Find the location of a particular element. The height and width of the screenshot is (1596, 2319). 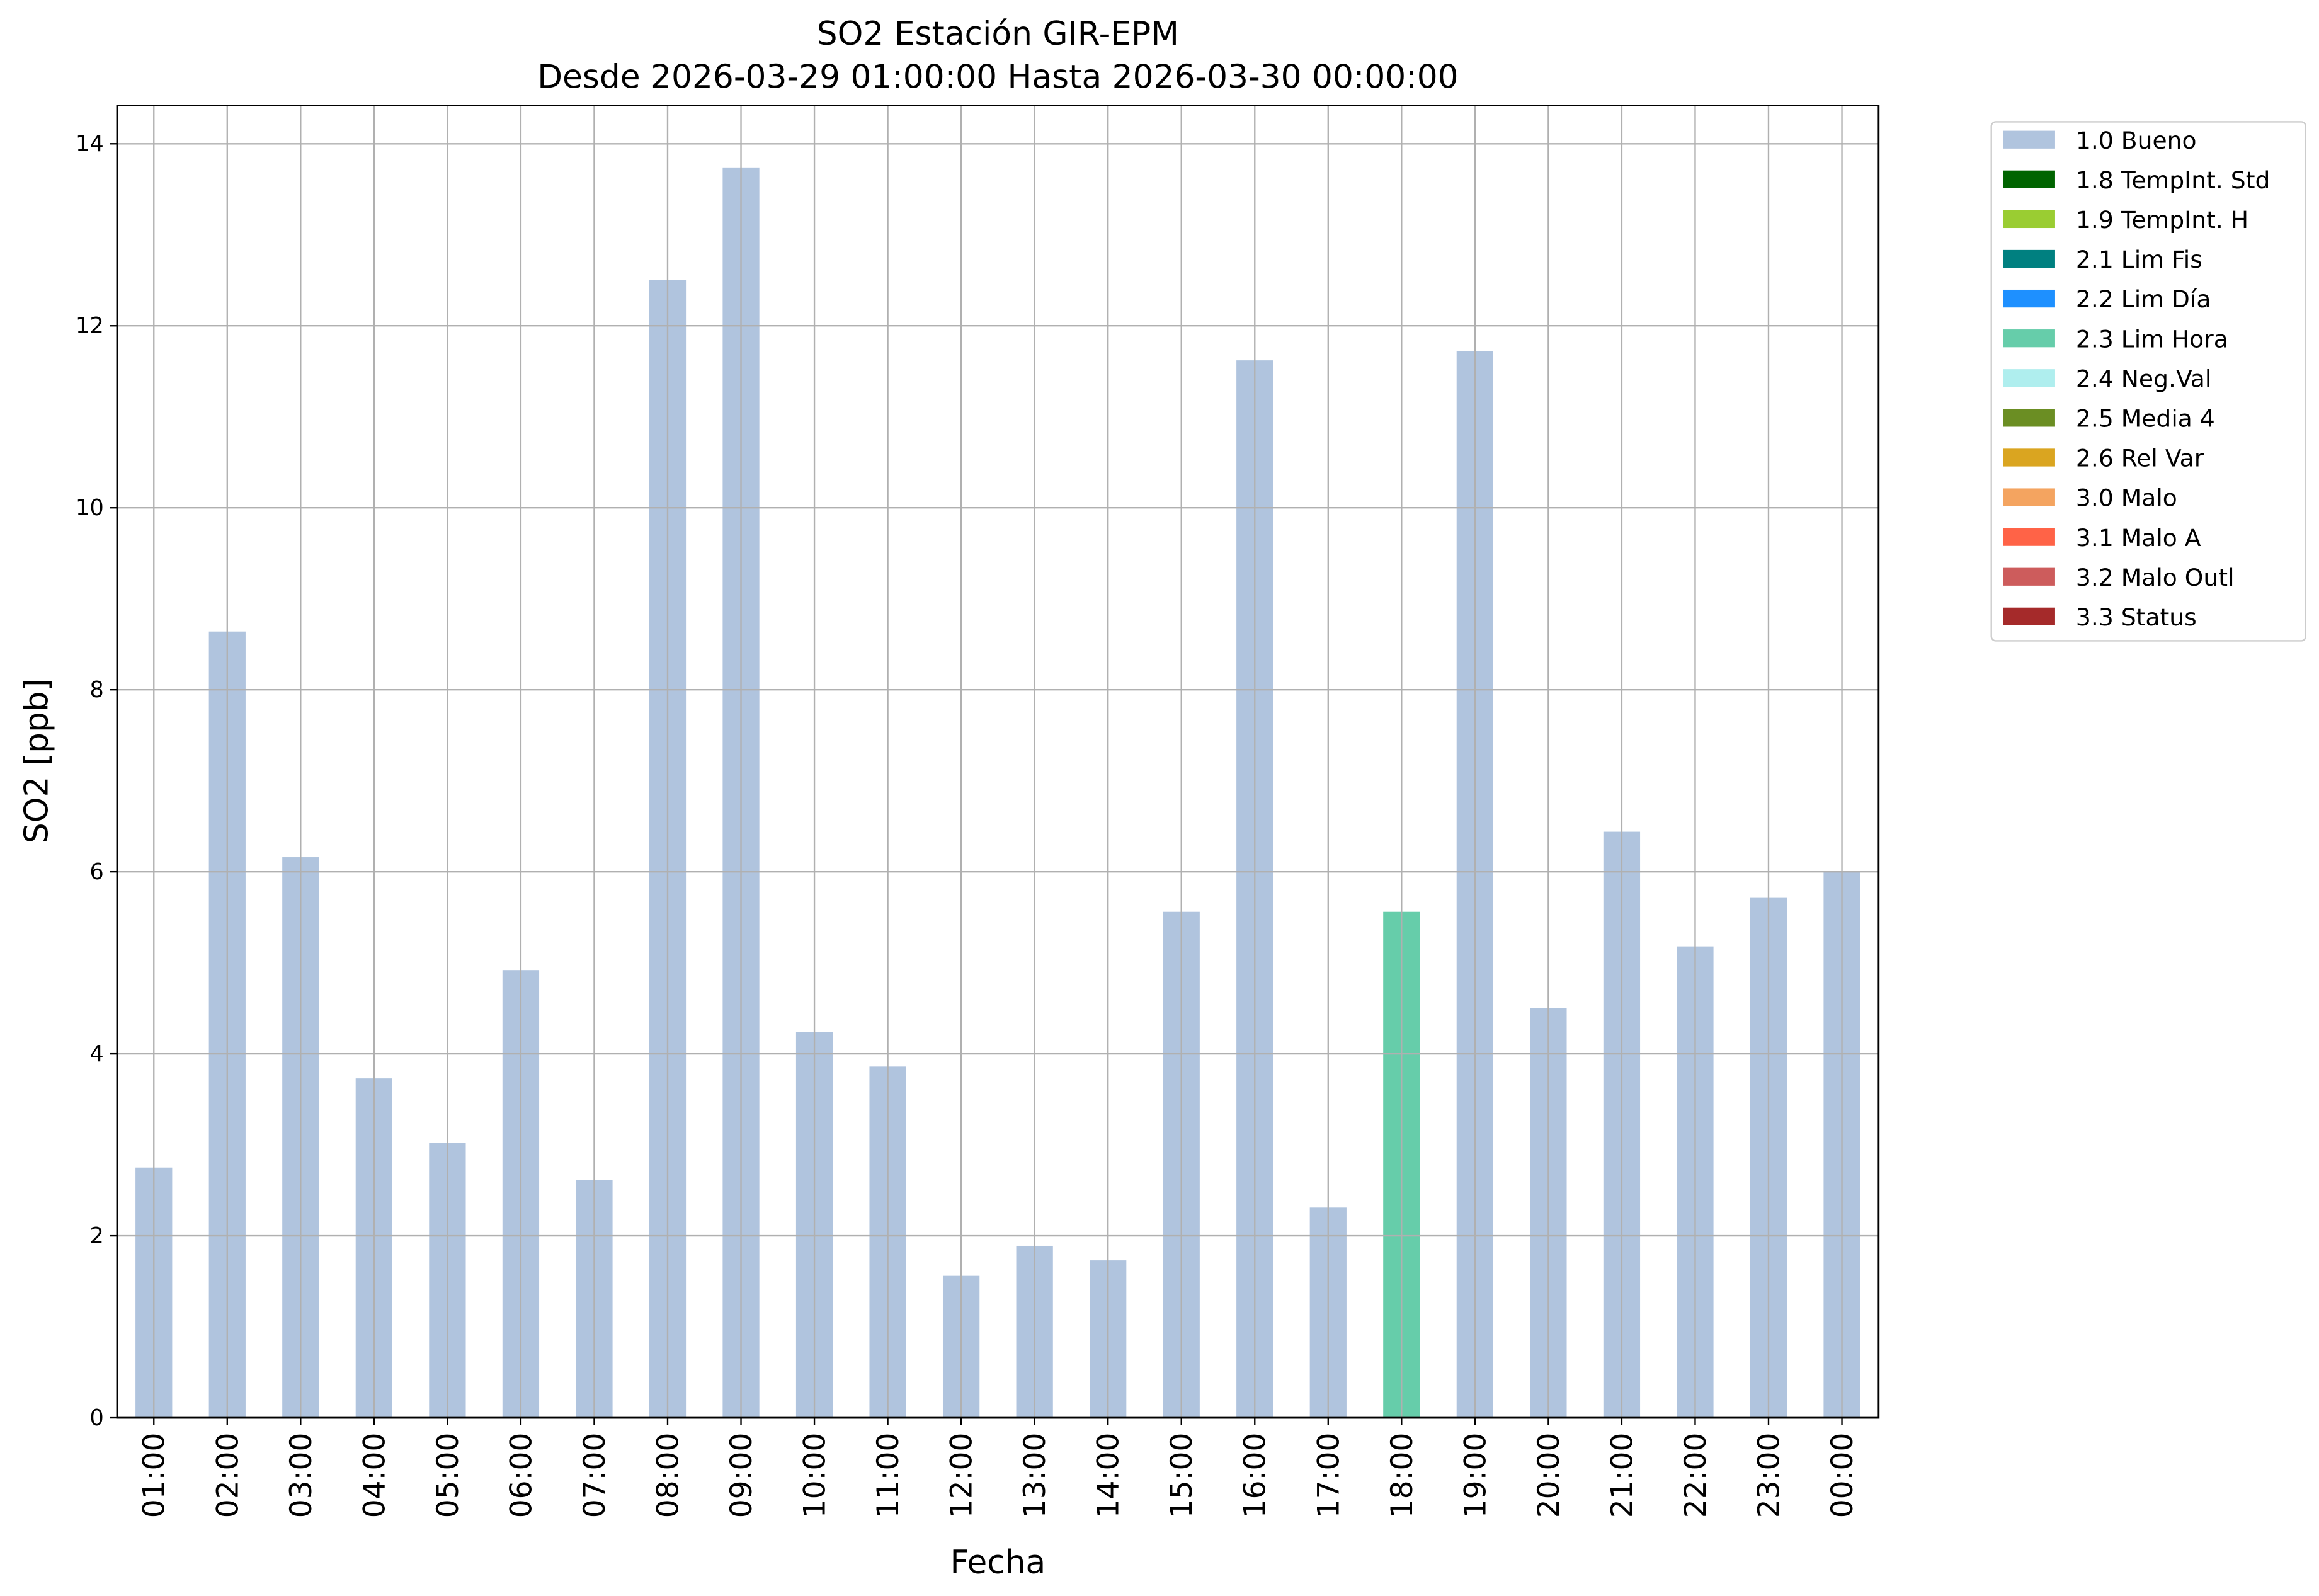

legend-label: 2.3 Lim Hora is located at coordinates (2152, 339).